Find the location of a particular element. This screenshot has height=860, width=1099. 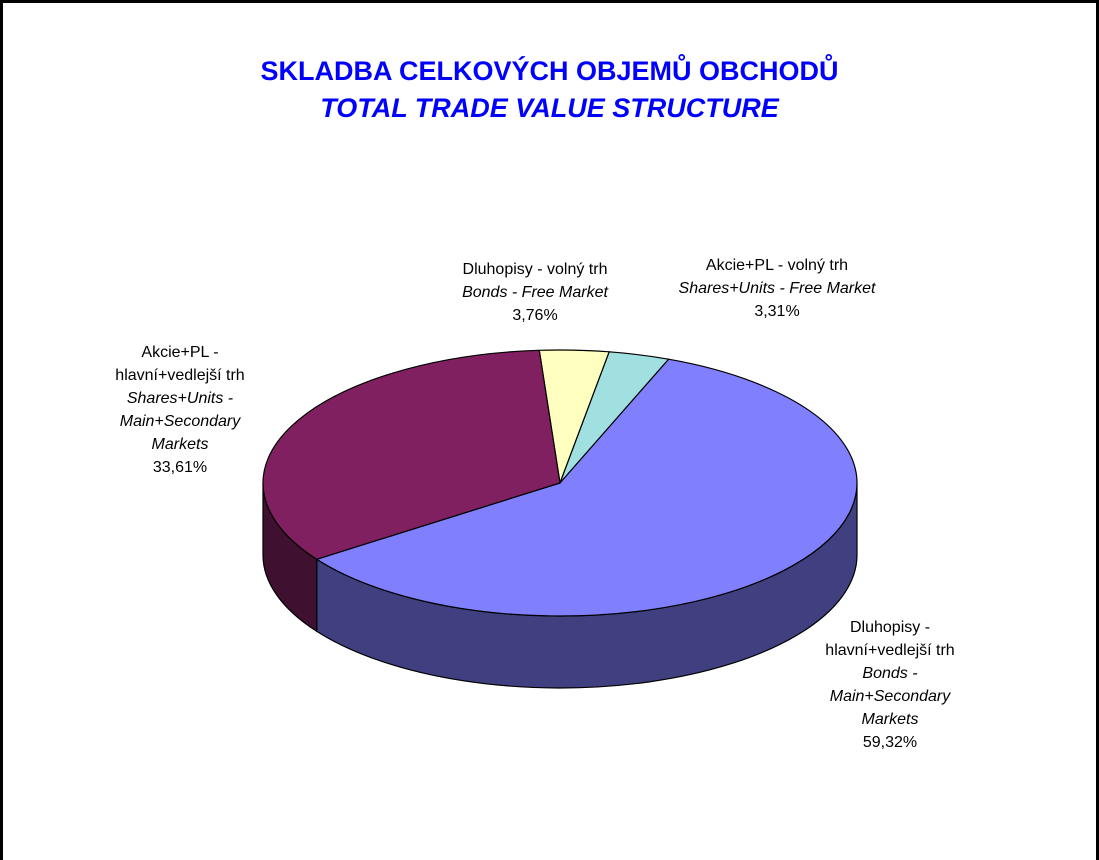

category-label: Dluhopisy - hlavní+vedlejší trh is located at coordinates (890, 639).